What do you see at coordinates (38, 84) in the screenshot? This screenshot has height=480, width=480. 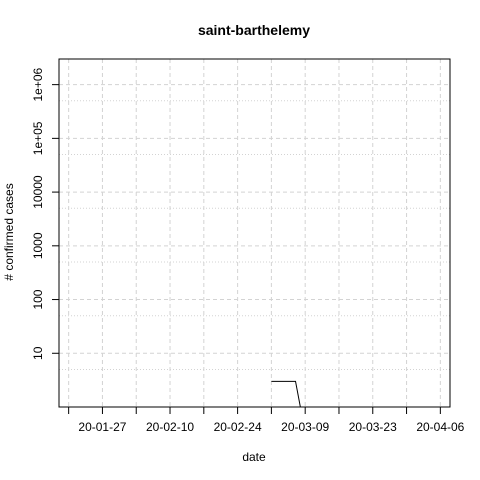 I see `y-tick-label: 1e+06` at bounding box center [38, 84].